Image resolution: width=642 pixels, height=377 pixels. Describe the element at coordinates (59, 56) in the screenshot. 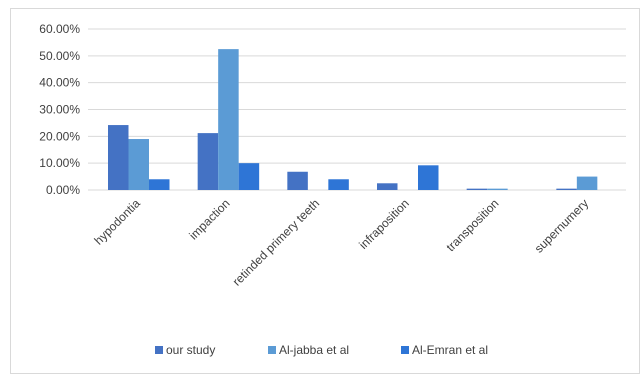

I see `y-tick-label: 50.00%` at that location.